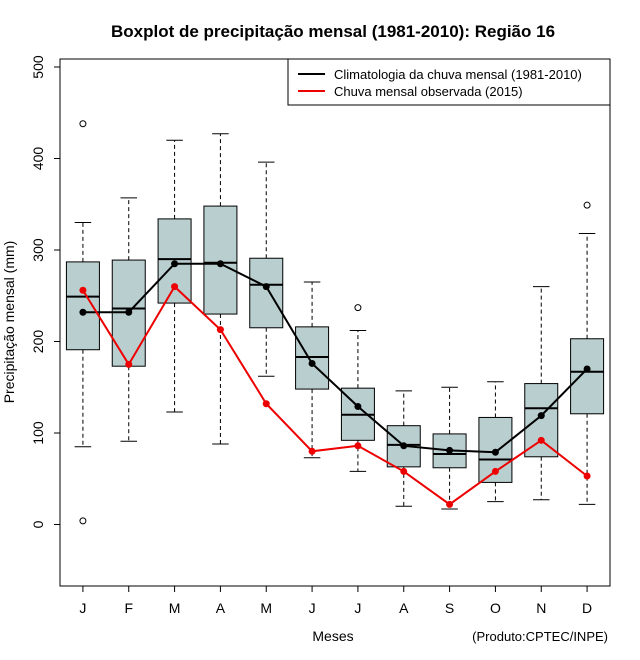 The height and width of the screenshot is (660, 640). Describe the element at coordinates (38, 524) in the screenshot. I see `y-tick-label: 0` at that location.